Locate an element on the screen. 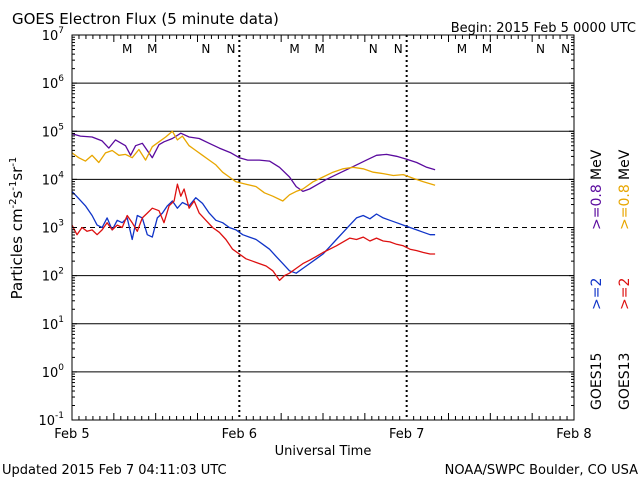  y-axis-title-text: Particles cm-2s-1sr-1 is located at coordinates (17, 228).